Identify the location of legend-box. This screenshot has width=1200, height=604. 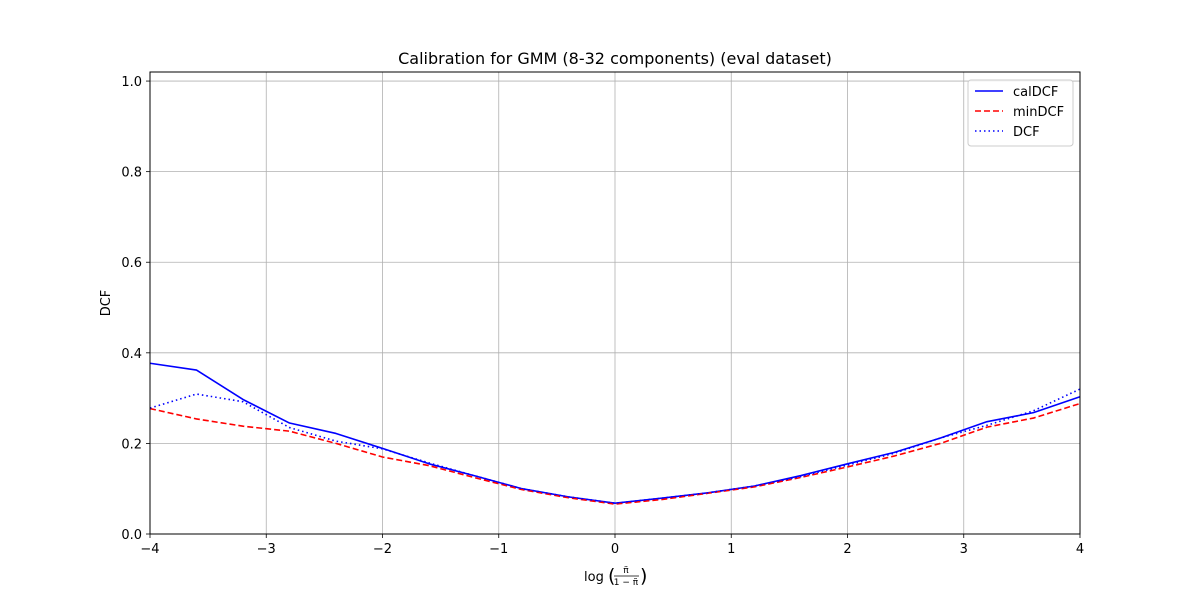
(1020, 113).